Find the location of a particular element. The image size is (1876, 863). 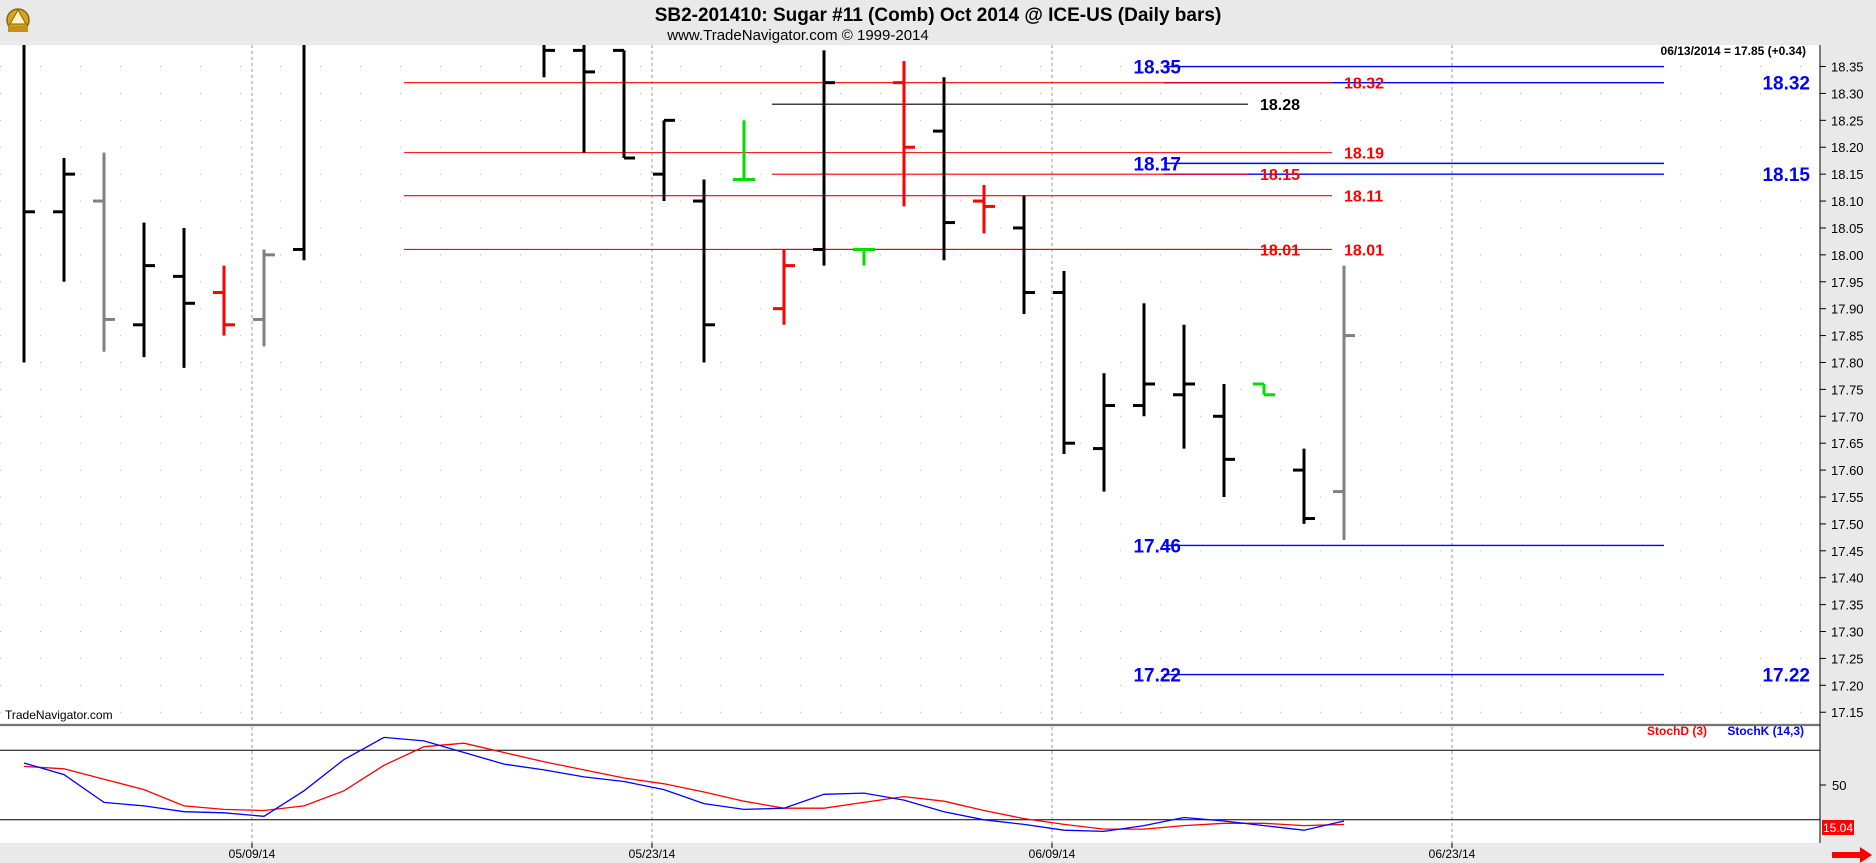

x-tick-label: 05/09/14 is located at coordinates (252, 854).